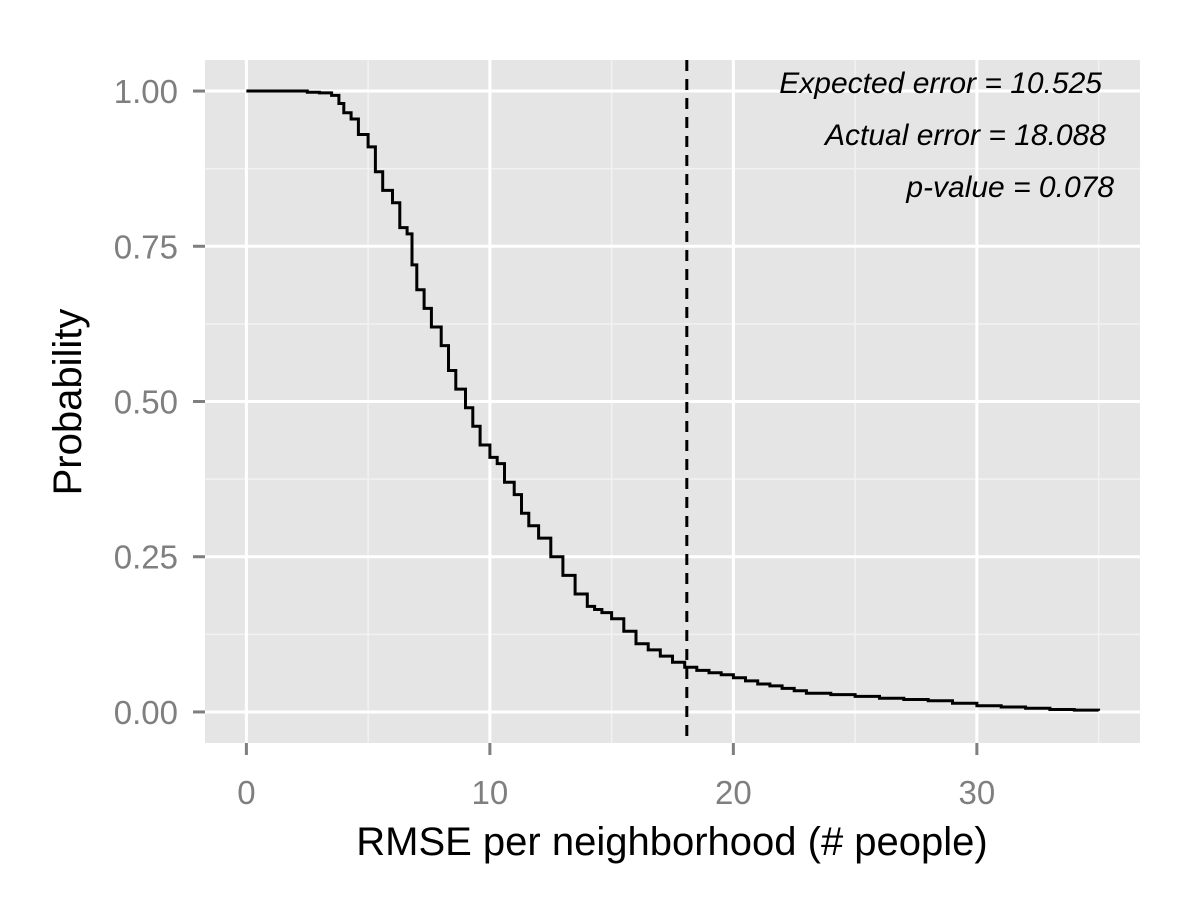 This screenshot has height=900, width=1200. I want to click on y-tick-label: 0.00, so click(146, 712).